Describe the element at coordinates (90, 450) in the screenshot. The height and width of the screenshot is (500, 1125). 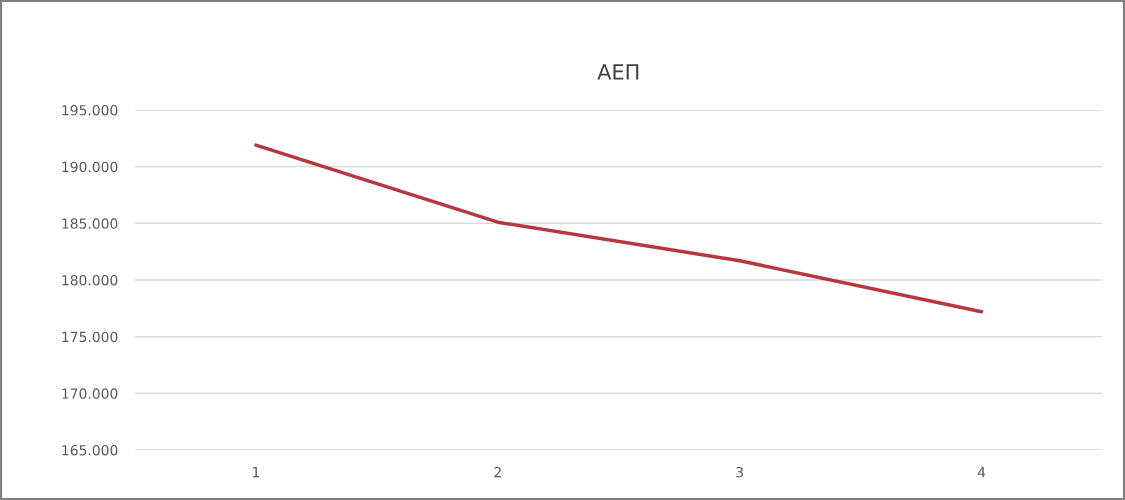
I see `y-tick-label: 165.000` at that location.